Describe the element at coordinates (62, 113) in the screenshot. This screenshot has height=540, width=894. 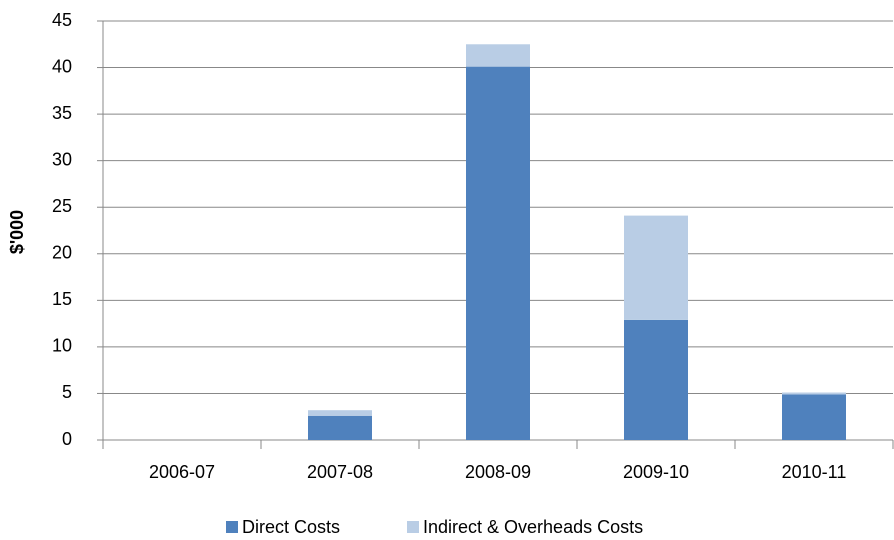
I see `y-tick-label: 35` at that location.